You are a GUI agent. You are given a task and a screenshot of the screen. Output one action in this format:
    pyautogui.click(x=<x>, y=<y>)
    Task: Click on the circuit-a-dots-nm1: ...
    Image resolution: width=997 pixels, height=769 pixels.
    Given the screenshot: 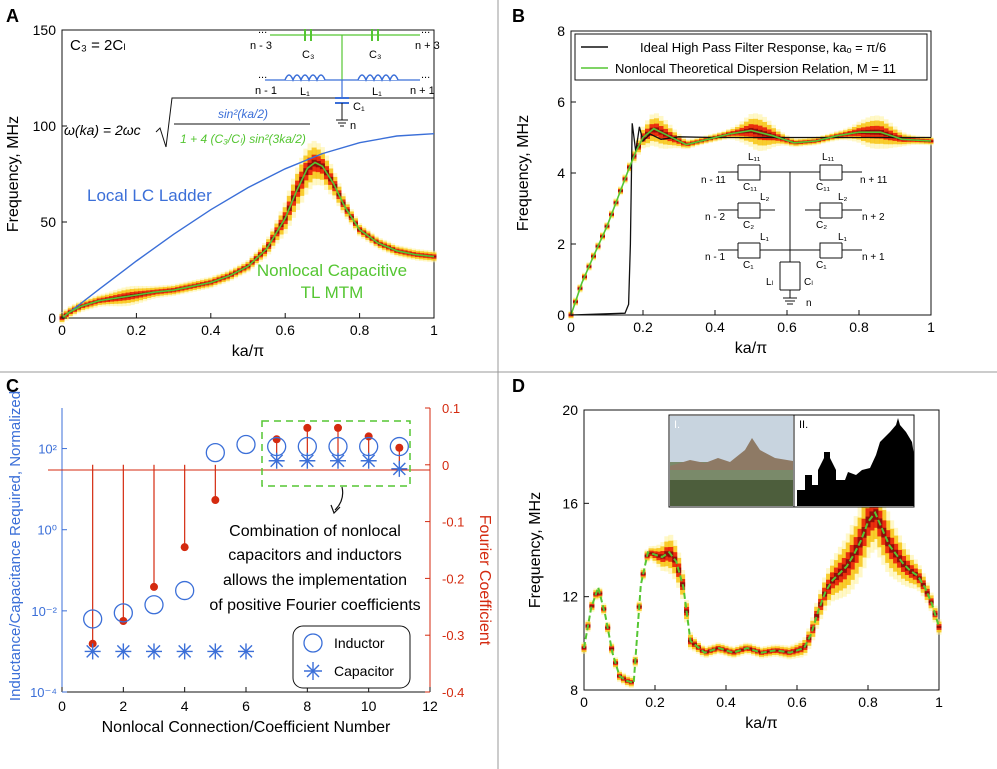 What is the action you would take?
    pyautogui.click(x=262, y=75)
    